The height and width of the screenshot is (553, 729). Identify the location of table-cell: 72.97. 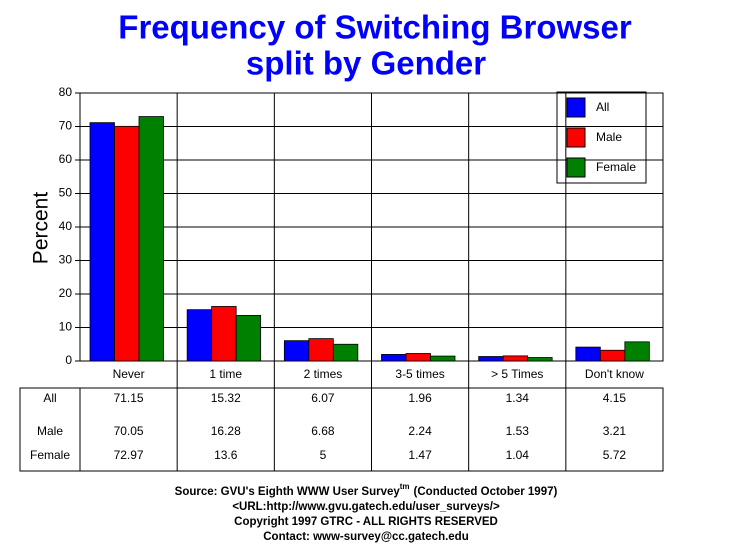
(129, 455).